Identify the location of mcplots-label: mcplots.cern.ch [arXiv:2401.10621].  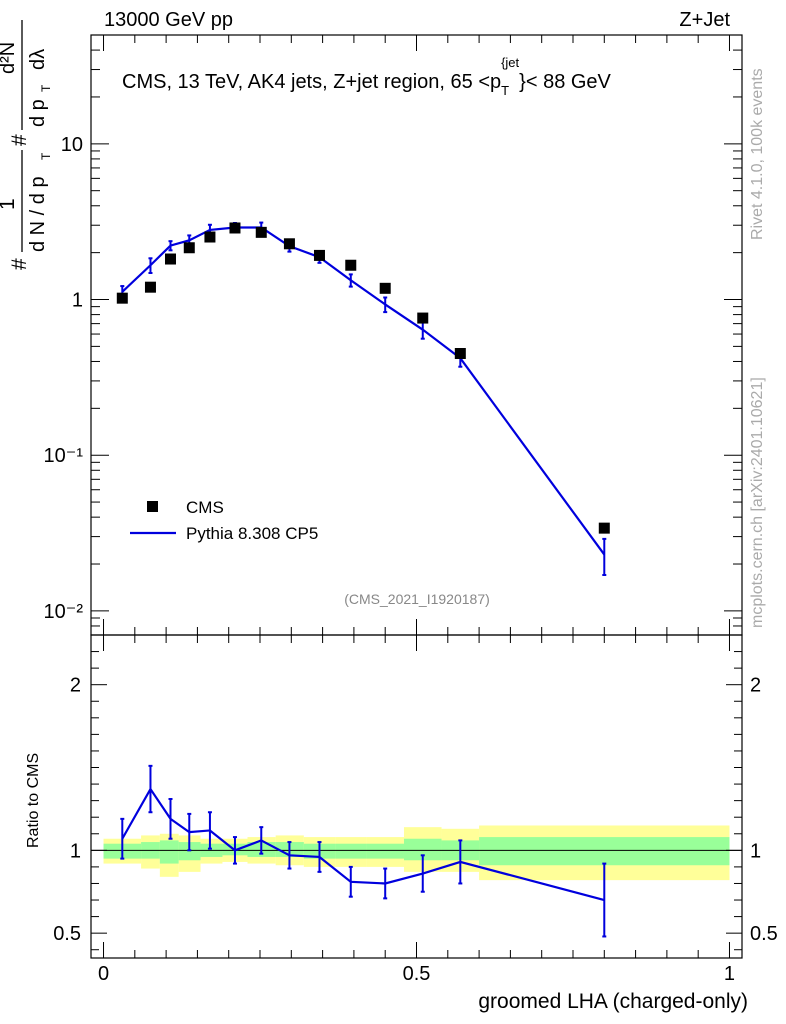
(757, 502).